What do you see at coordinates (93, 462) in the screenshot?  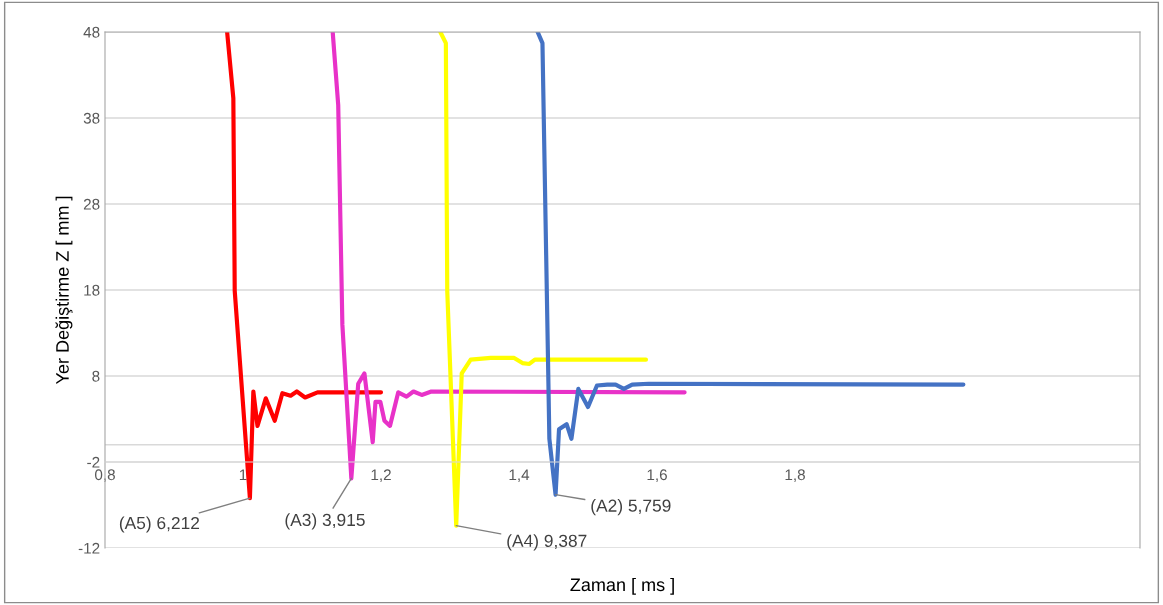 I see `y-tick-label: -2` at bounding box center [93, 462].